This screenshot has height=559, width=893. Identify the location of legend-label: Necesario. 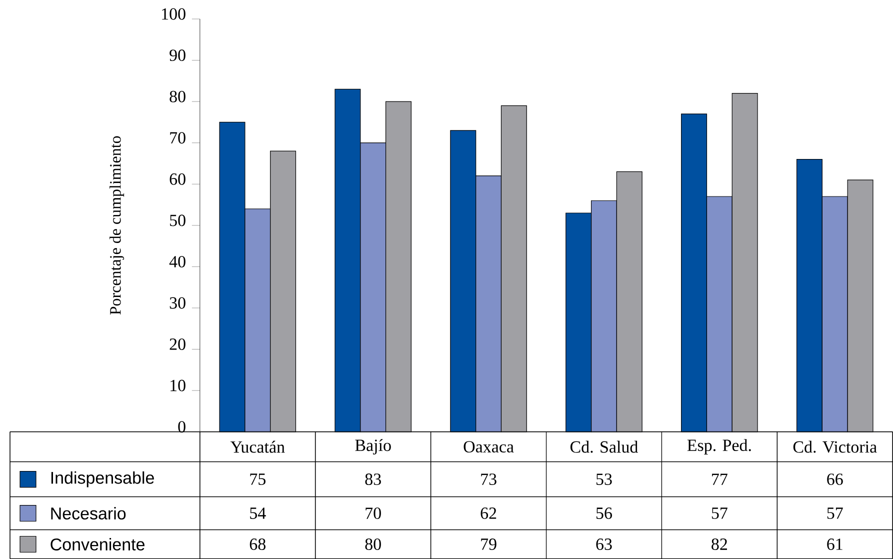
(88, 513).